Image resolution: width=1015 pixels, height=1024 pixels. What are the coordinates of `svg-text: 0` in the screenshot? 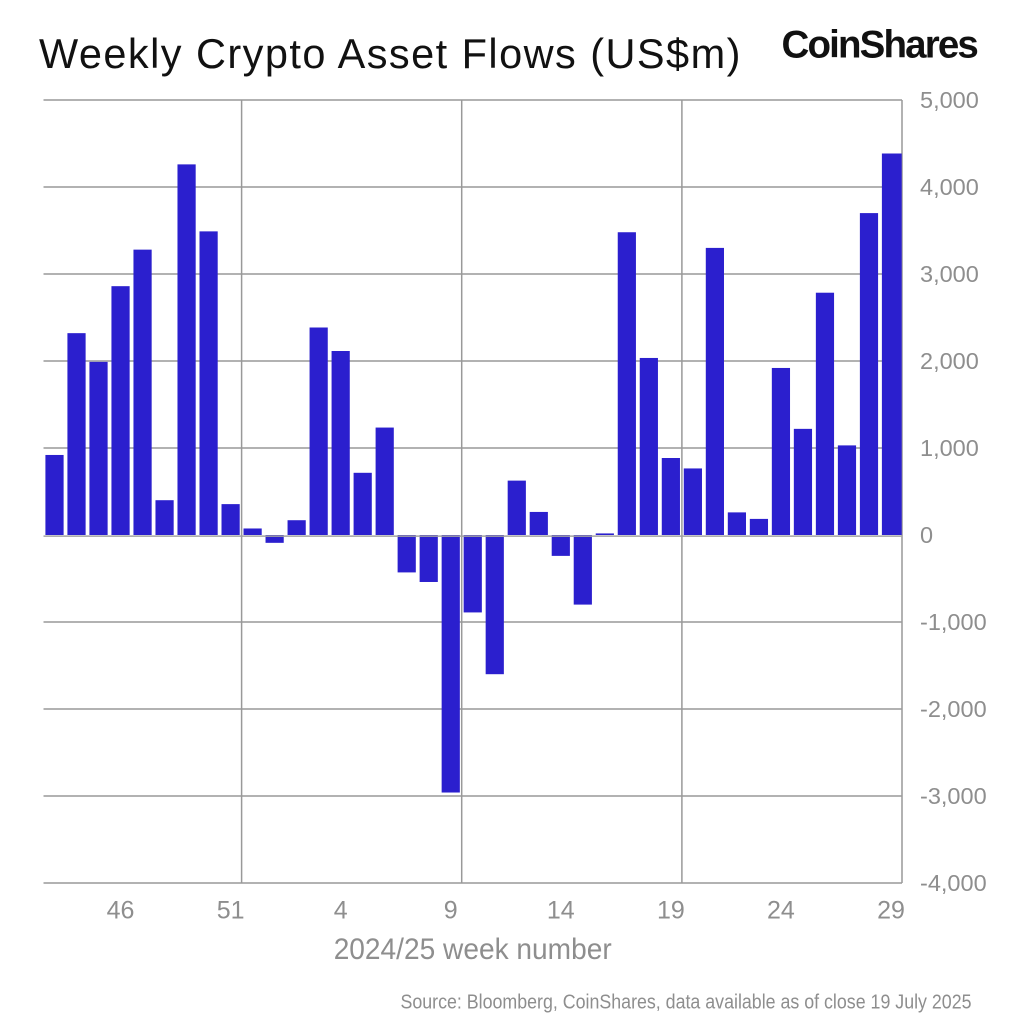 It's located at (926, 535).